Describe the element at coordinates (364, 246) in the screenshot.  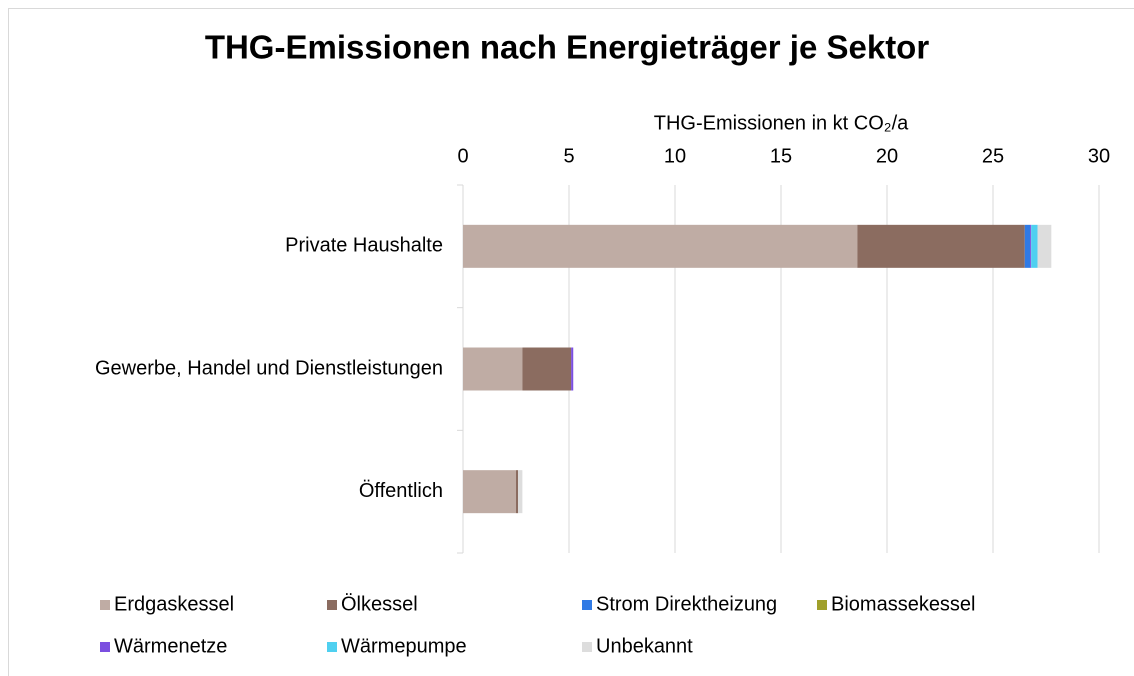
I see `y-tick-label: Private Haushalte` at that location.